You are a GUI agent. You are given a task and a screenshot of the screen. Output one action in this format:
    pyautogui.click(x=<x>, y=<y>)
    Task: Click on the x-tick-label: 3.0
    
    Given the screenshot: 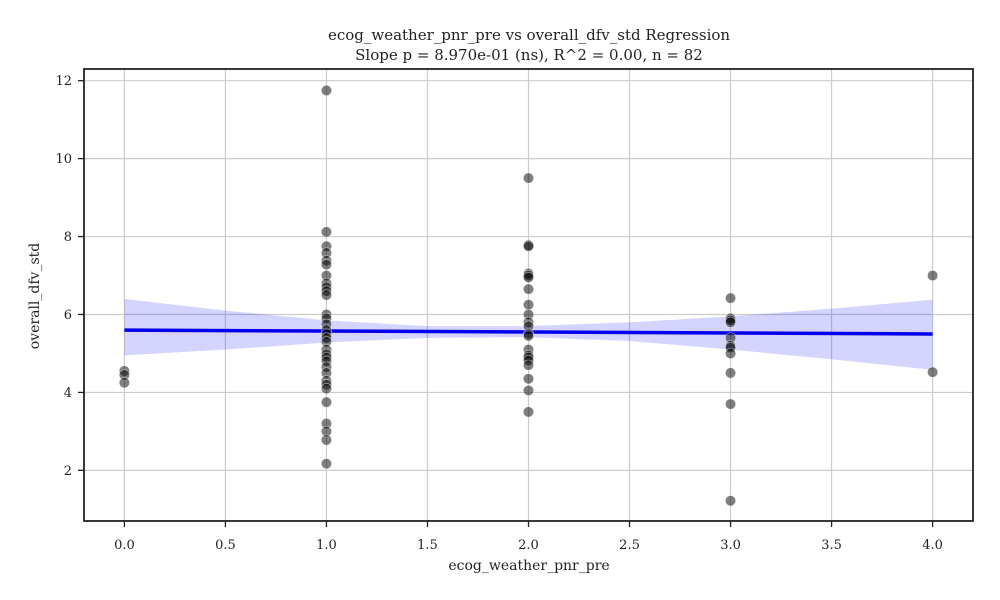 What is the action you would take?
    pyautogui.click(x=730, y=545)
    